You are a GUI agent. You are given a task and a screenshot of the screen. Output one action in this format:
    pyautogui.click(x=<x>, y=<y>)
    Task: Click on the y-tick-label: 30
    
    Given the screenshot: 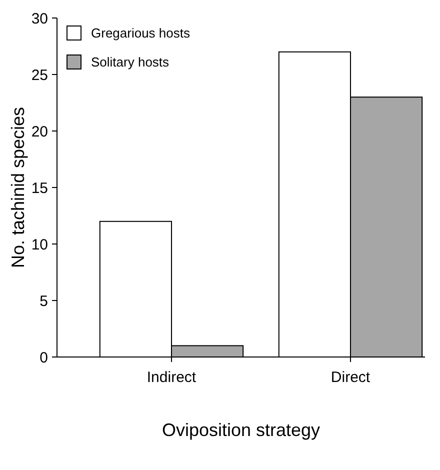 What is the action you would take?
    pyautogui.click(x=39, y=19)
    